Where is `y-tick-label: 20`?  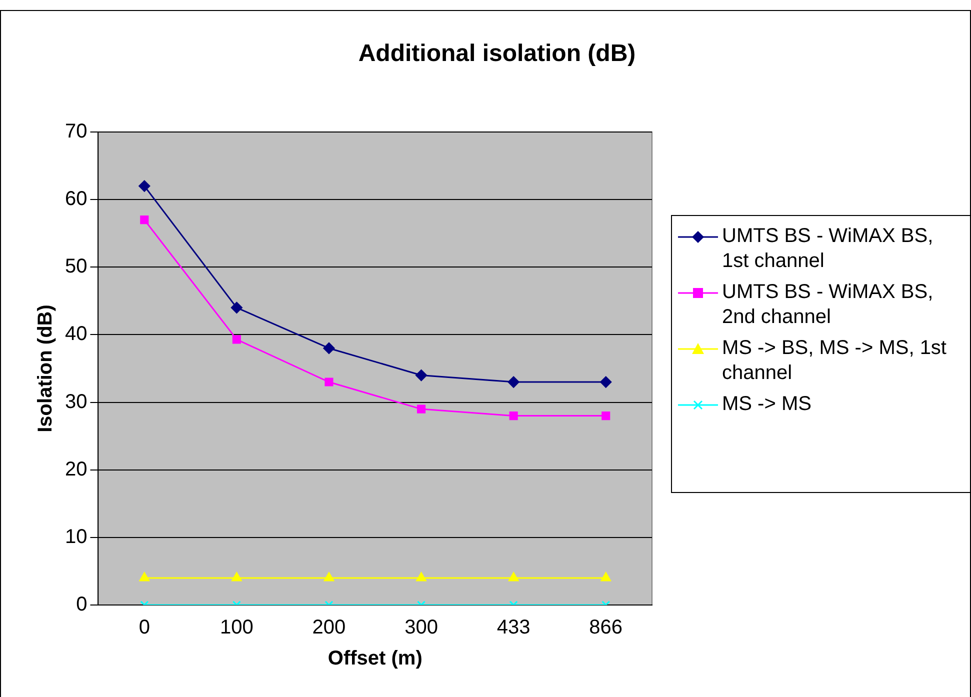
y-tick-label: 20 is located at coordinates (76, 469).